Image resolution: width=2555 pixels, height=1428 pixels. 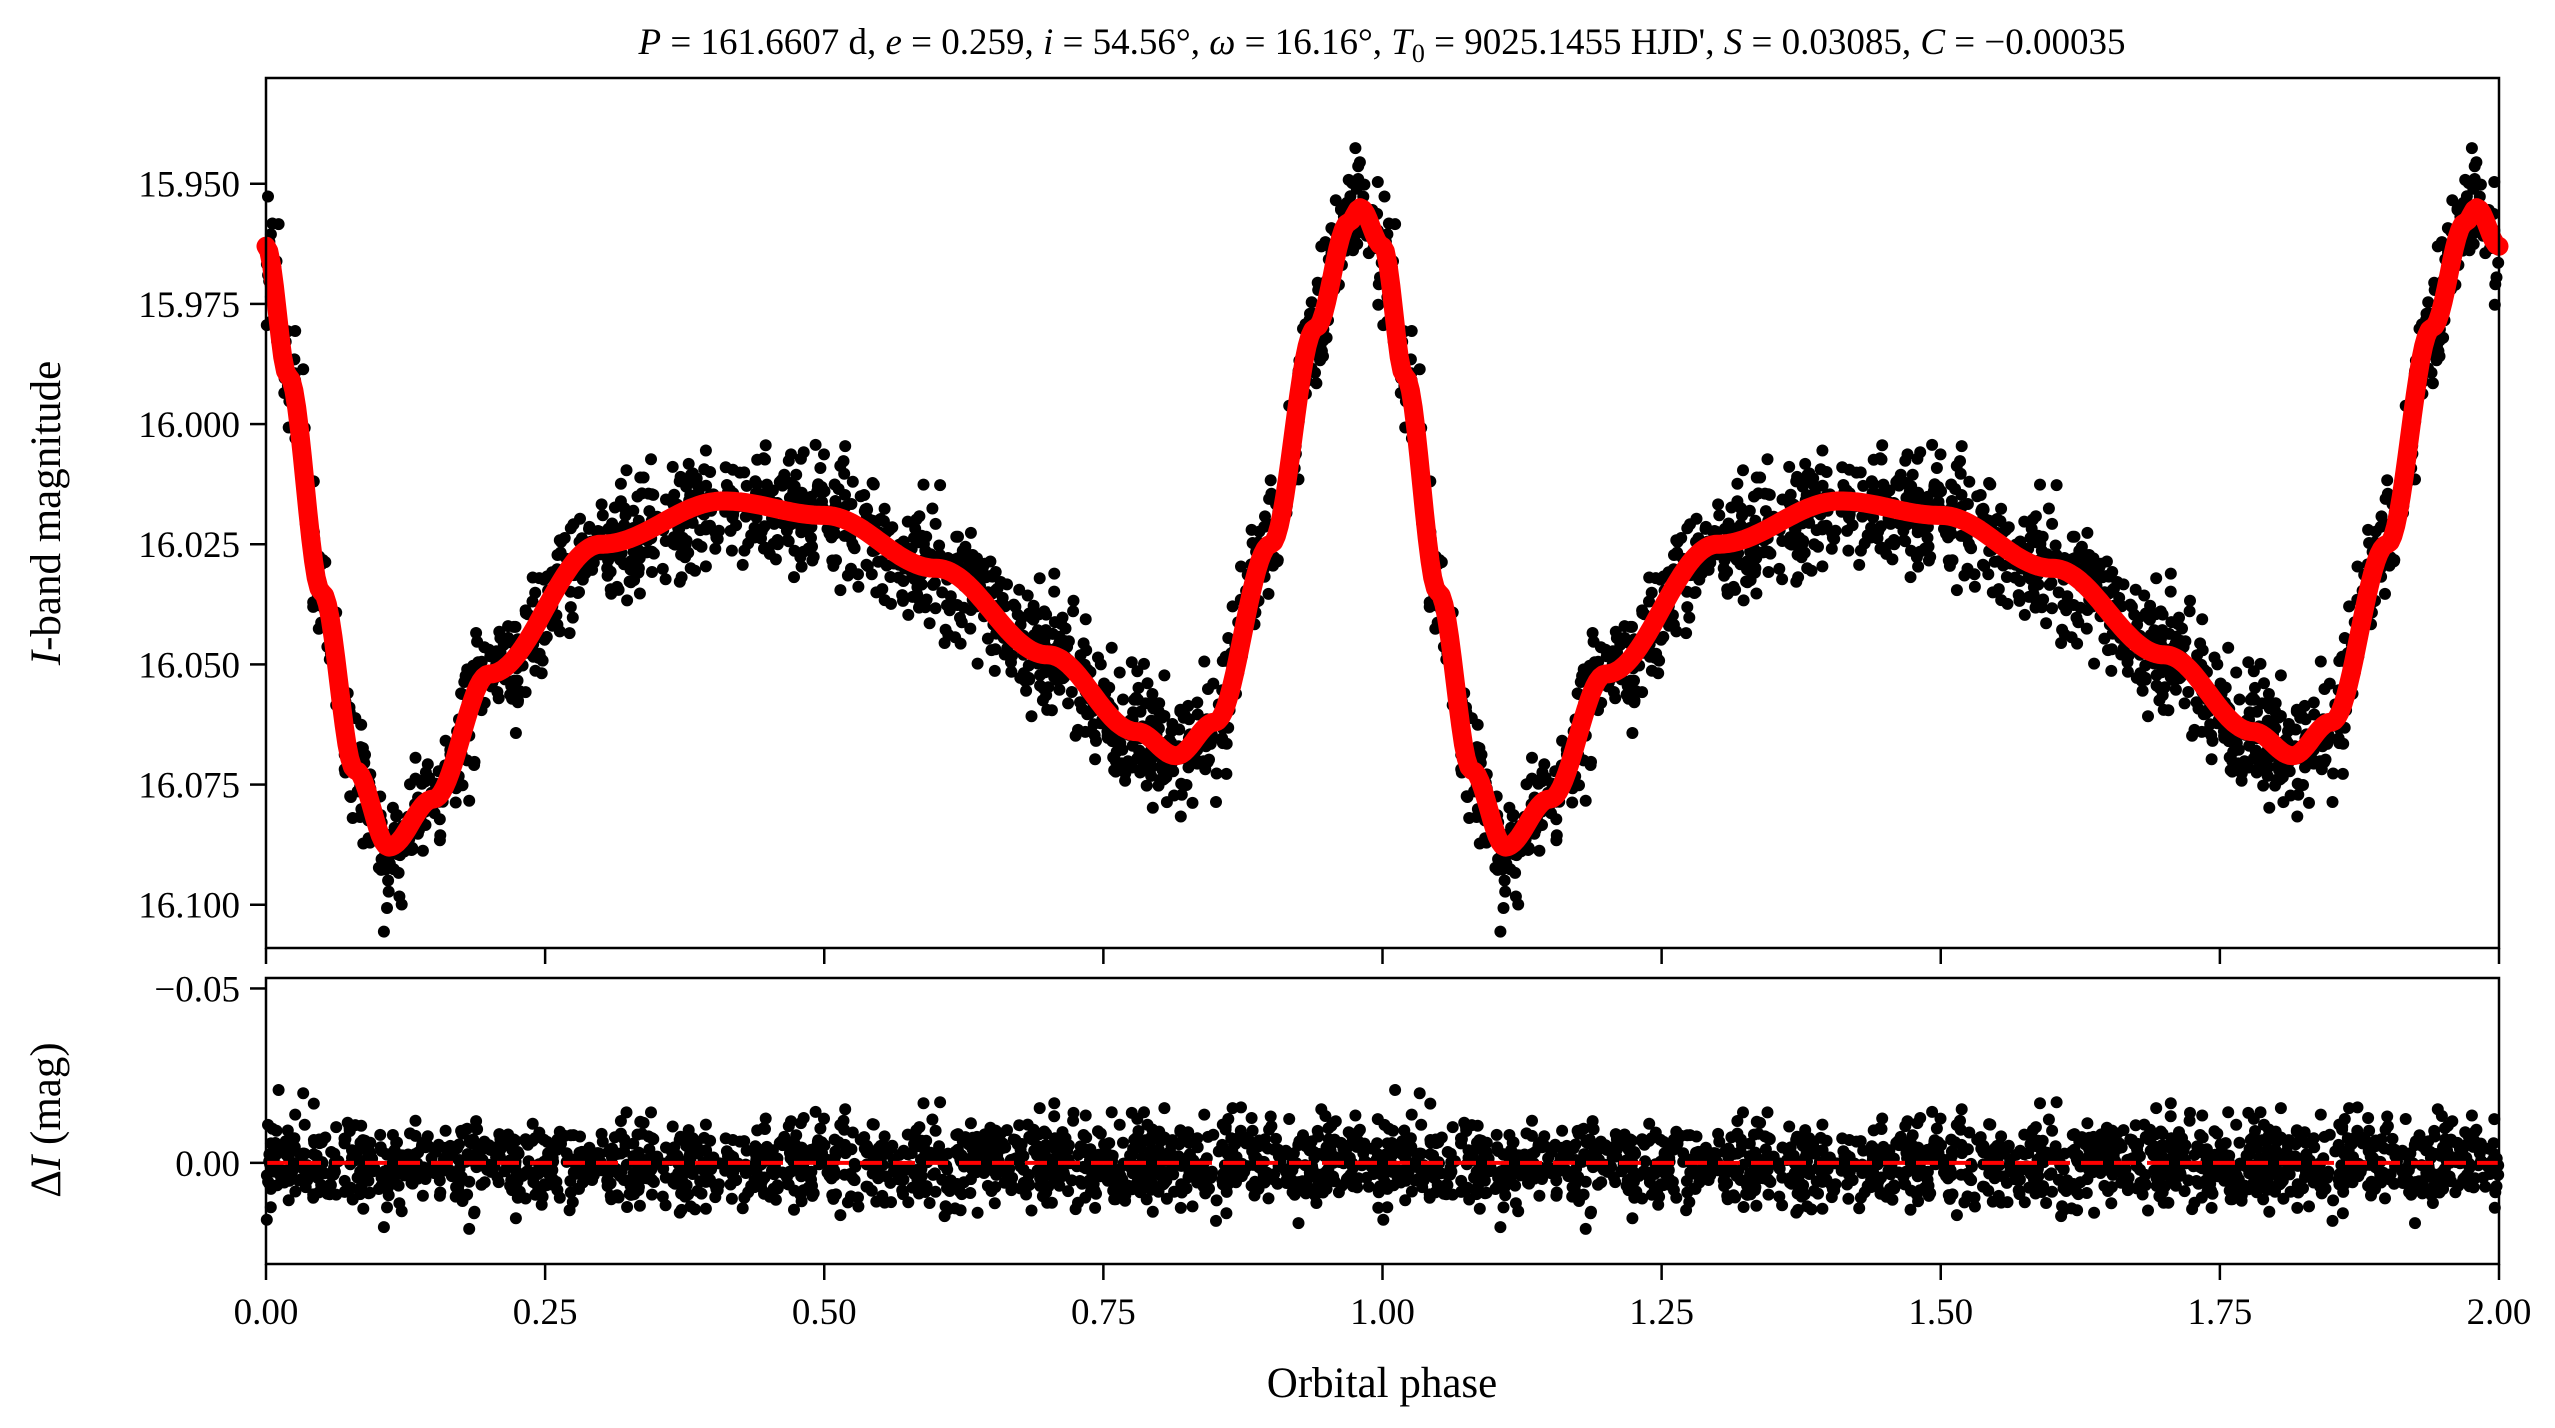 What do you see at coordinates (893, 42) in the screenshot?
I see `title-e-symbol: e` at bounding box center [893, 42].